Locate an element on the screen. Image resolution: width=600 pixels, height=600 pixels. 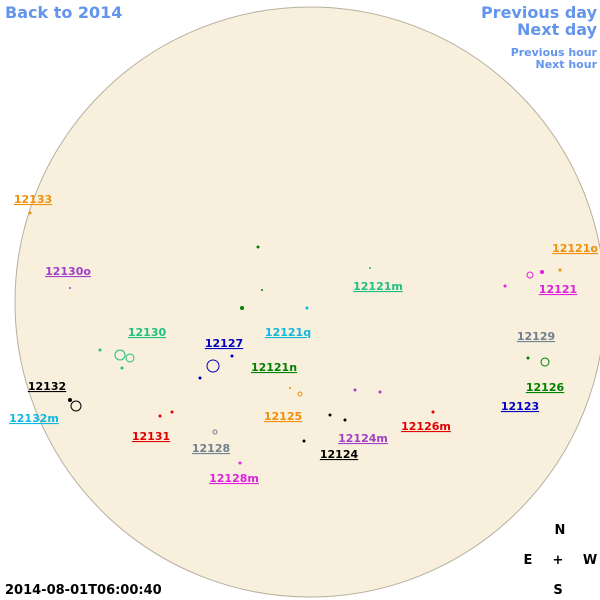
region-label: 12130o is located at coordinates (68, 271).